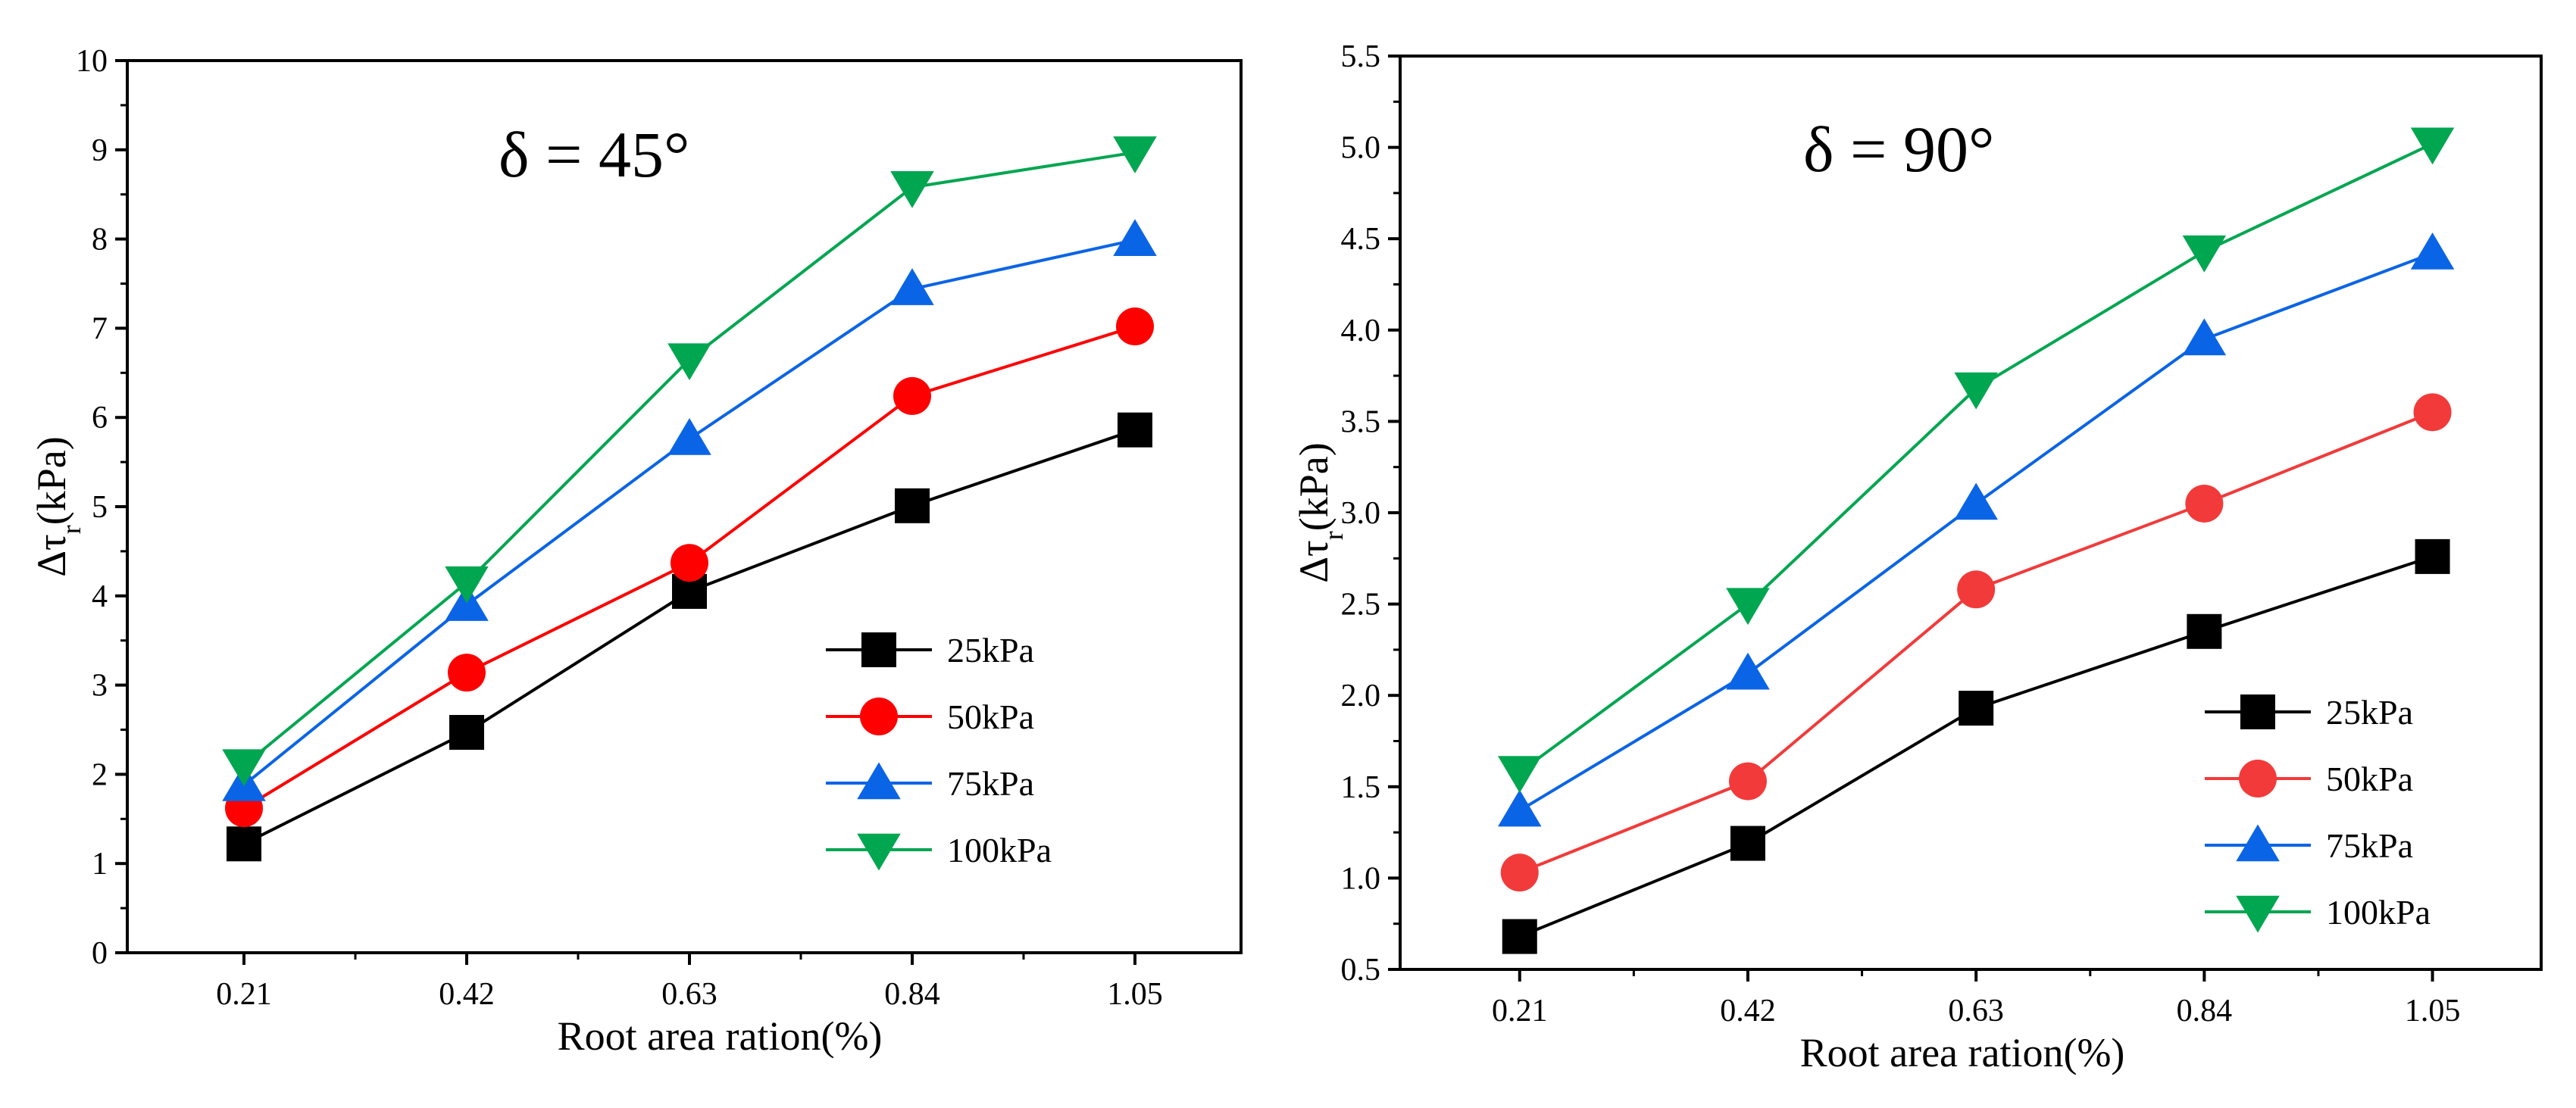 The height and width of the screenshot is (1108, 2576). Describe the element at coordinates (1361, 970) in the screenshot. I see `y-tick-label: 0.5` at that location.